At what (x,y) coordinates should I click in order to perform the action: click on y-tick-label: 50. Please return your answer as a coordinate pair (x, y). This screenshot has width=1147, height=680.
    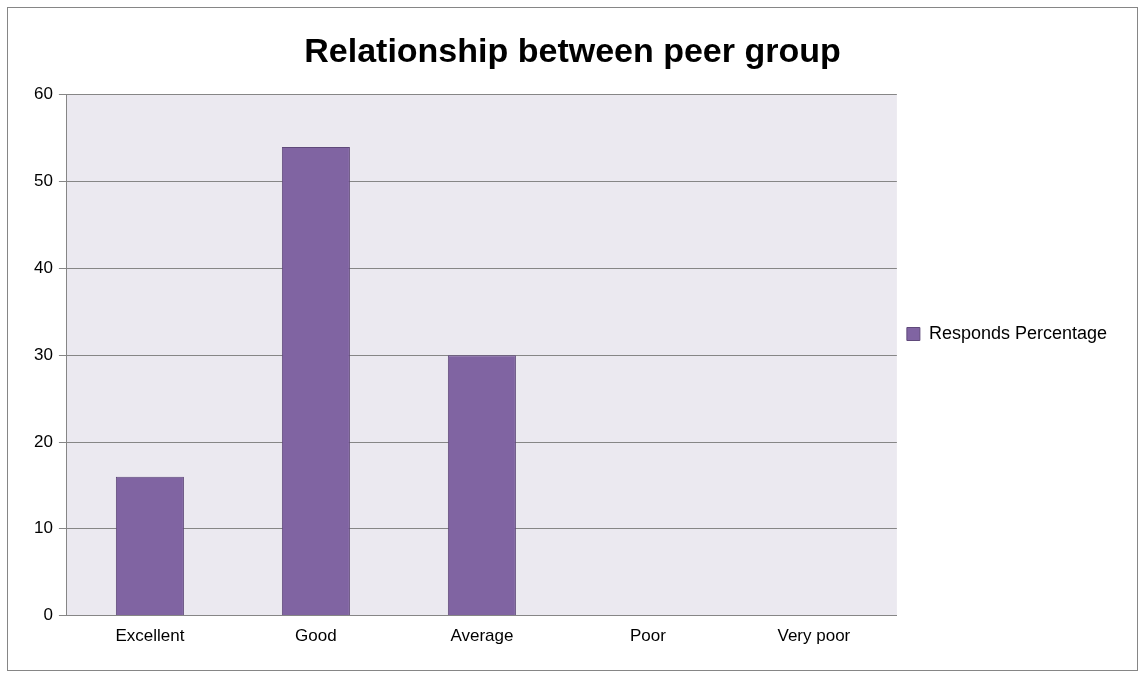
    Looking at the image, I should click on (43, 181).